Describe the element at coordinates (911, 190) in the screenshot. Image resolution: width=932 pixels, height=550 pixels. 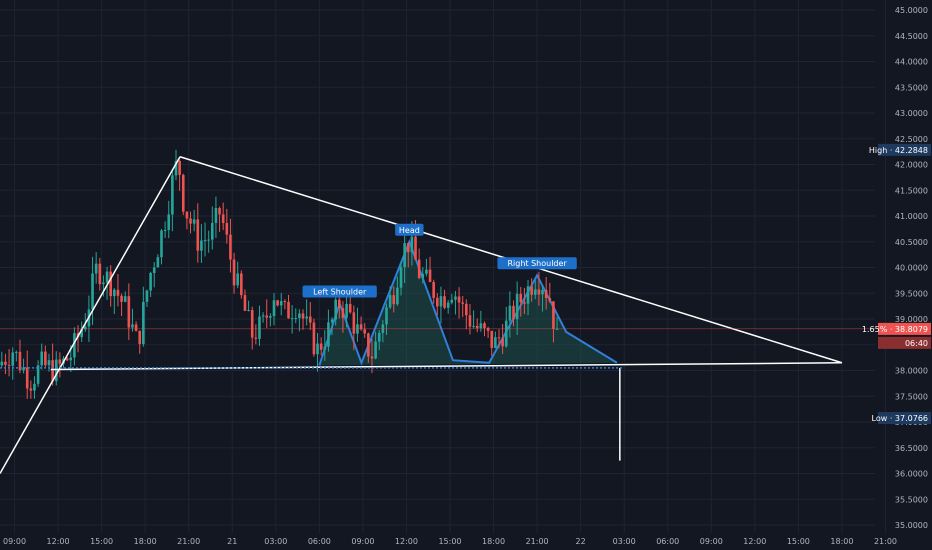
I see `price-tick-label: 41.5000` at that location.